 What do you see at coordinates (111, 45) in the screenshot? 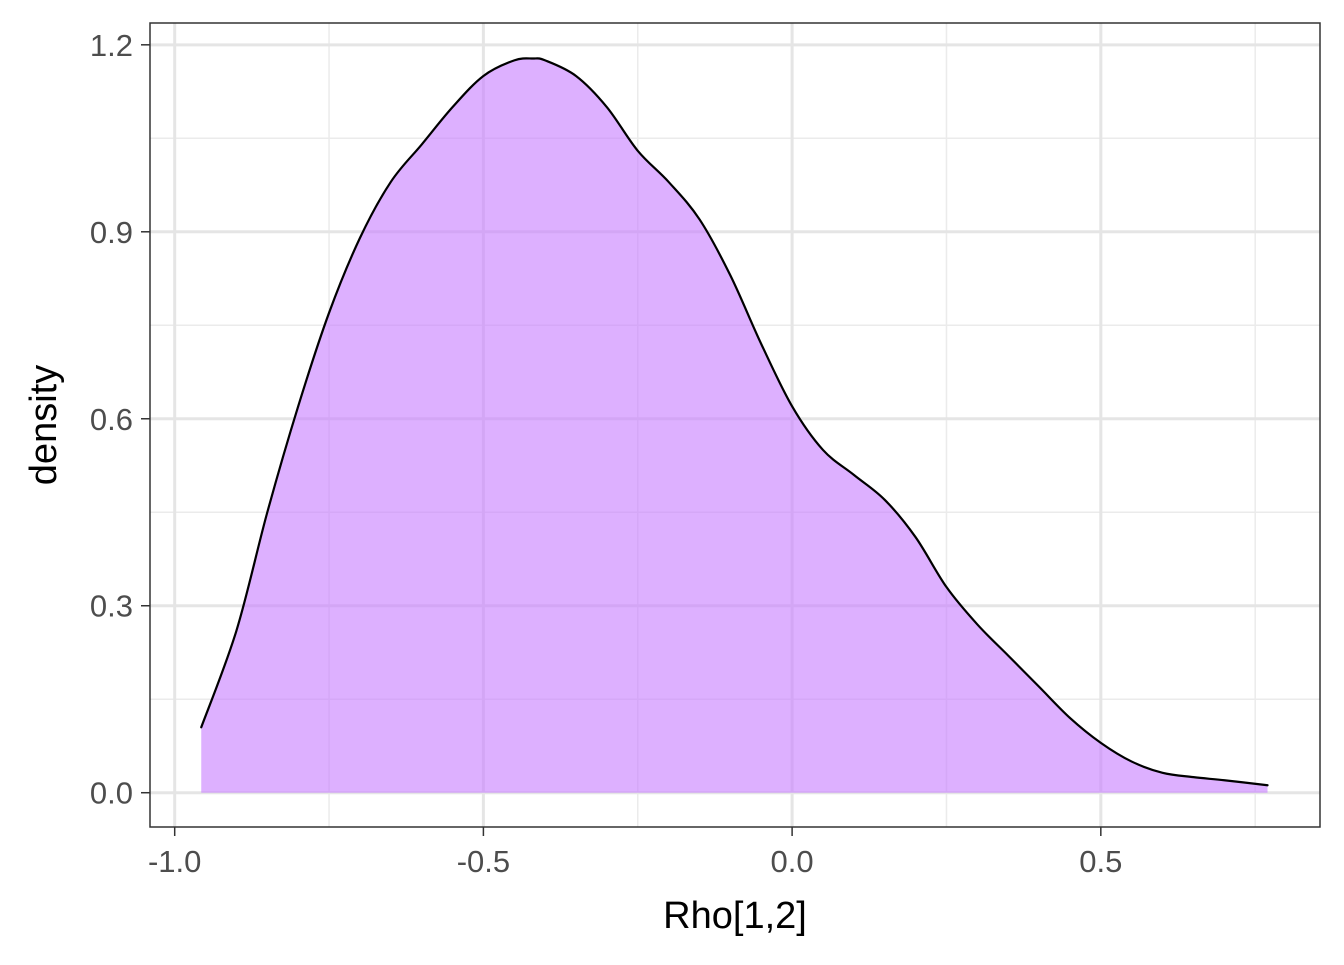
I see `y-tick-label: 1.2` at bounding box center [111, 45].